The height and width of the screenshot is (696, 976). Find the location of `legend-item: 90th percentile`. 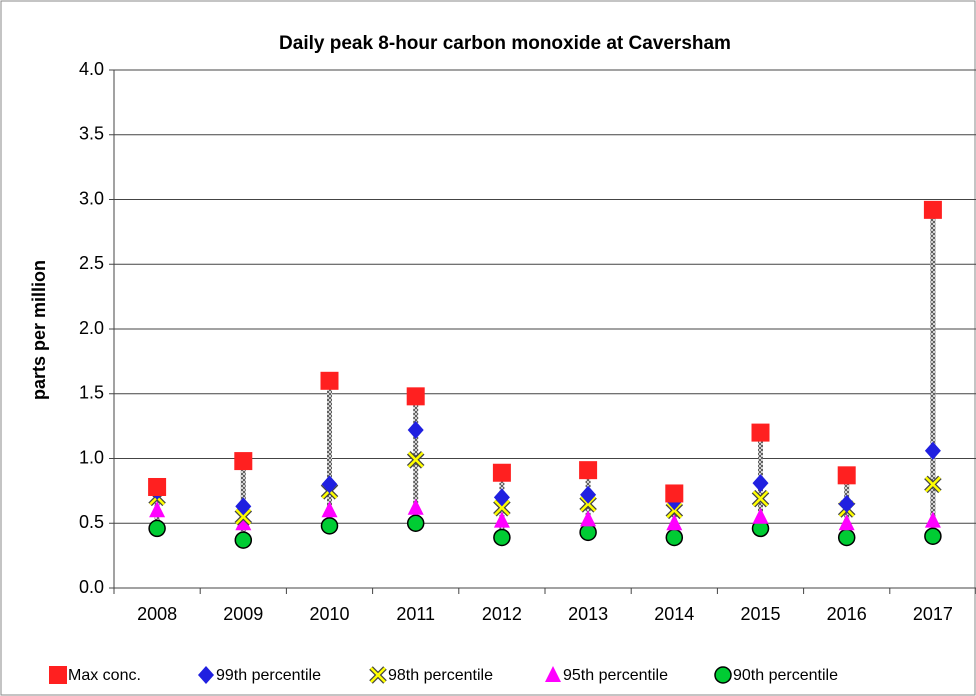

legend-item: 90th percentile is located at coordinates (776, 675).